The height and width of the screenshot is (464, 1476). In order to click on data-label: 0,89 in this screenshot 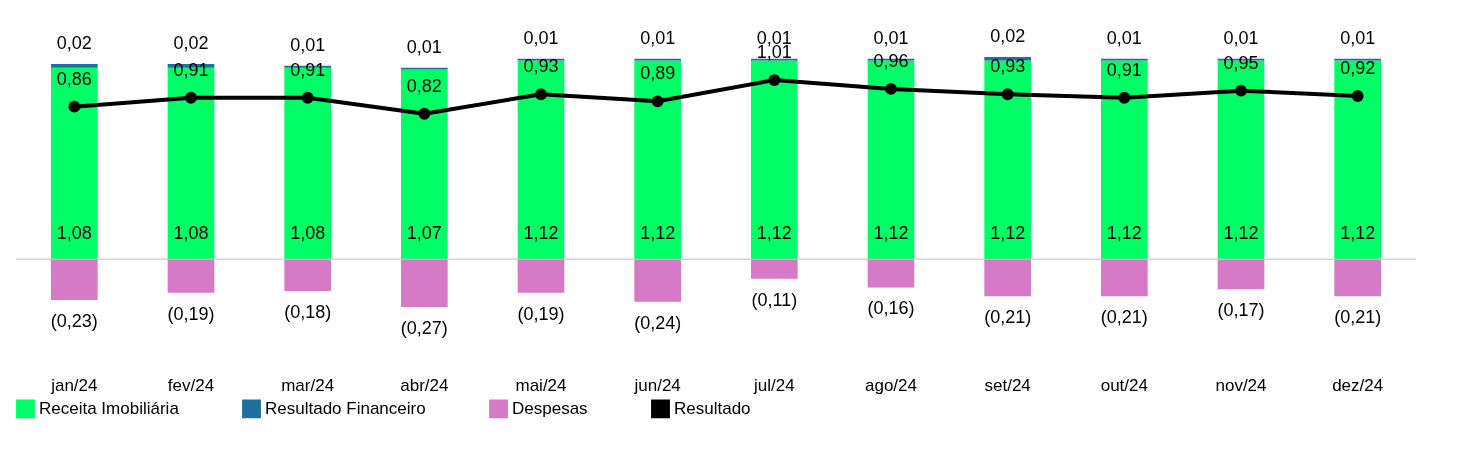, I will do `click(658, 73)`.